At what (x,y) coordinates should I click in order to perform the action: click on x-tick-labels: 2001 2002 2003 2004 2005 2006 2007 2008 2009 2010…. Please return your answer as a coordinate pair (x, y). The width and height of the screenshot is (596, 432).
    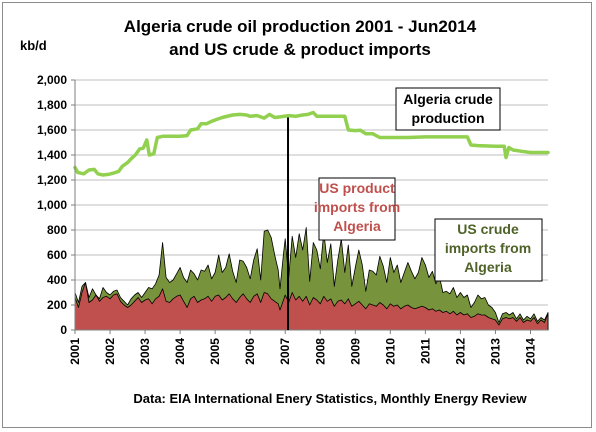
    Looking at the image, I should click on (302, 347).